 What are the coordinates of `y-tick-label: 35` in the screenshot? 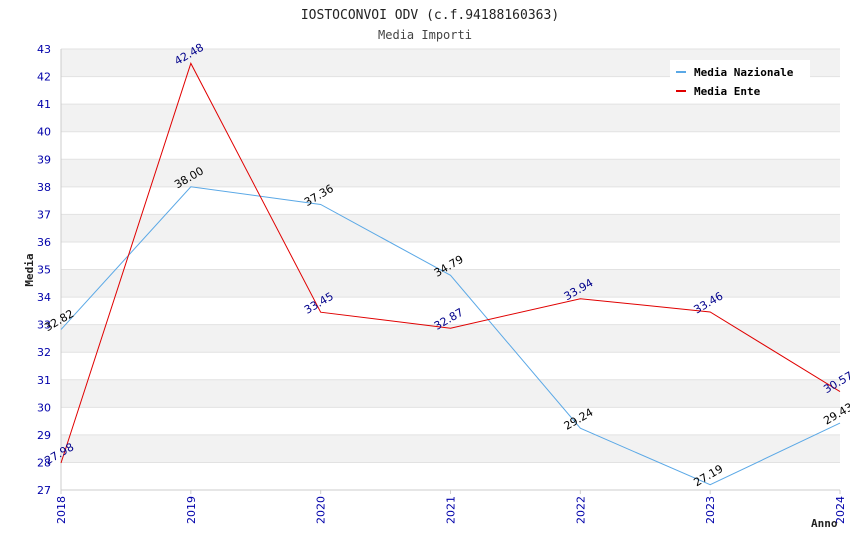 It's located at (44, 270).